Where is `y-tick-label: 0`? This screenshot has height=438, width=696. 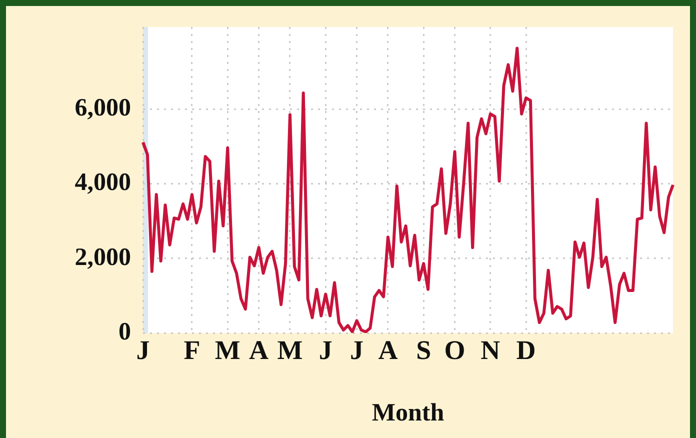
y-tick-label: 0 is located at coordinates (124, 332).